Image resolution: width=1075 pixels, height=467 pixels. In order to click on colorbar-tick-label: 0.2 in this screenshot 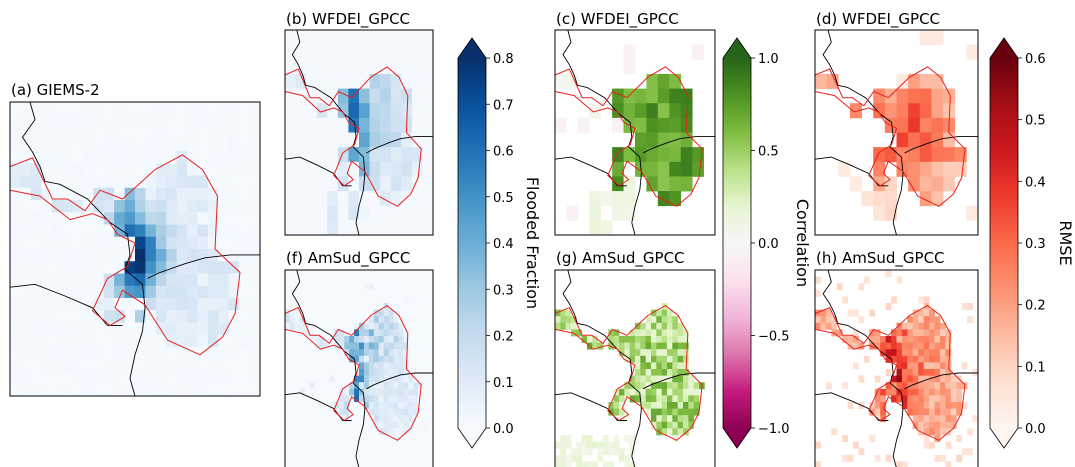, I will do `click(1035, 306)`.